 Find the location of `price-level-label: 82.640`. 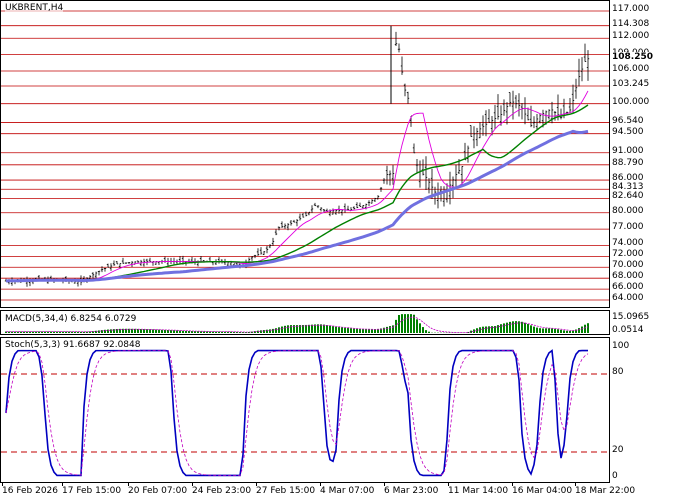

price-level-label: 82.640 is located at coordinates (628, 196).